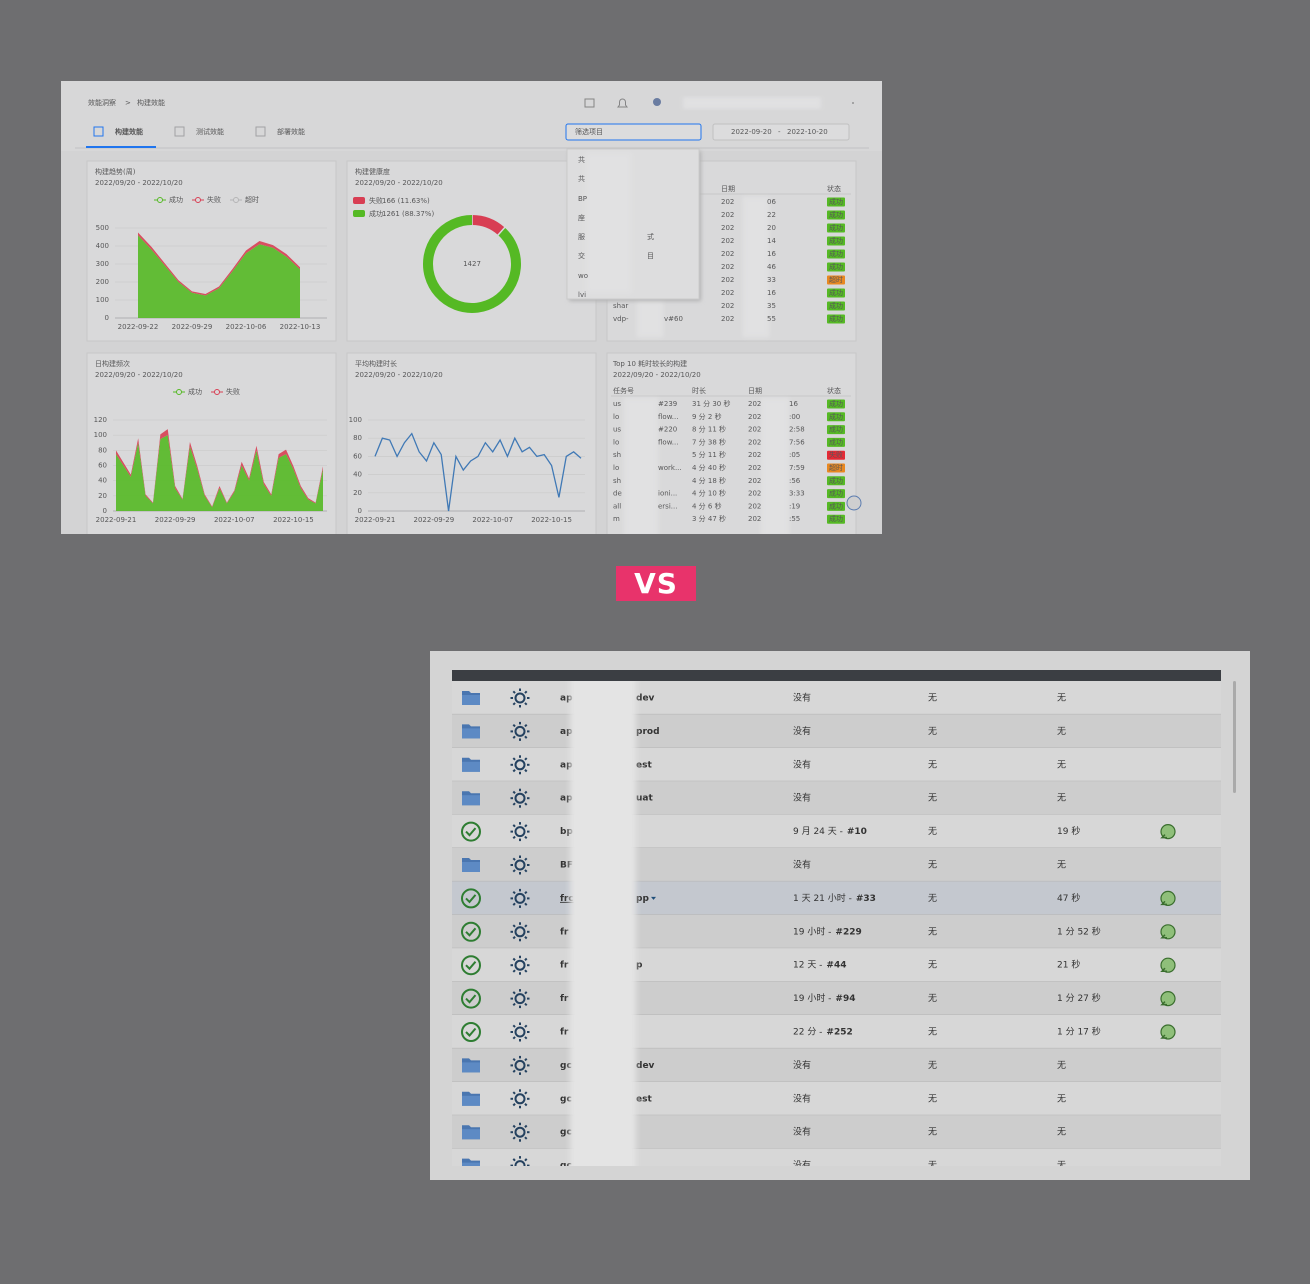 This screenshot has width=1310, height=1284. Describe the element at coordinates (566, 866) in the screenshot. I see `job-name: BF` at that location.